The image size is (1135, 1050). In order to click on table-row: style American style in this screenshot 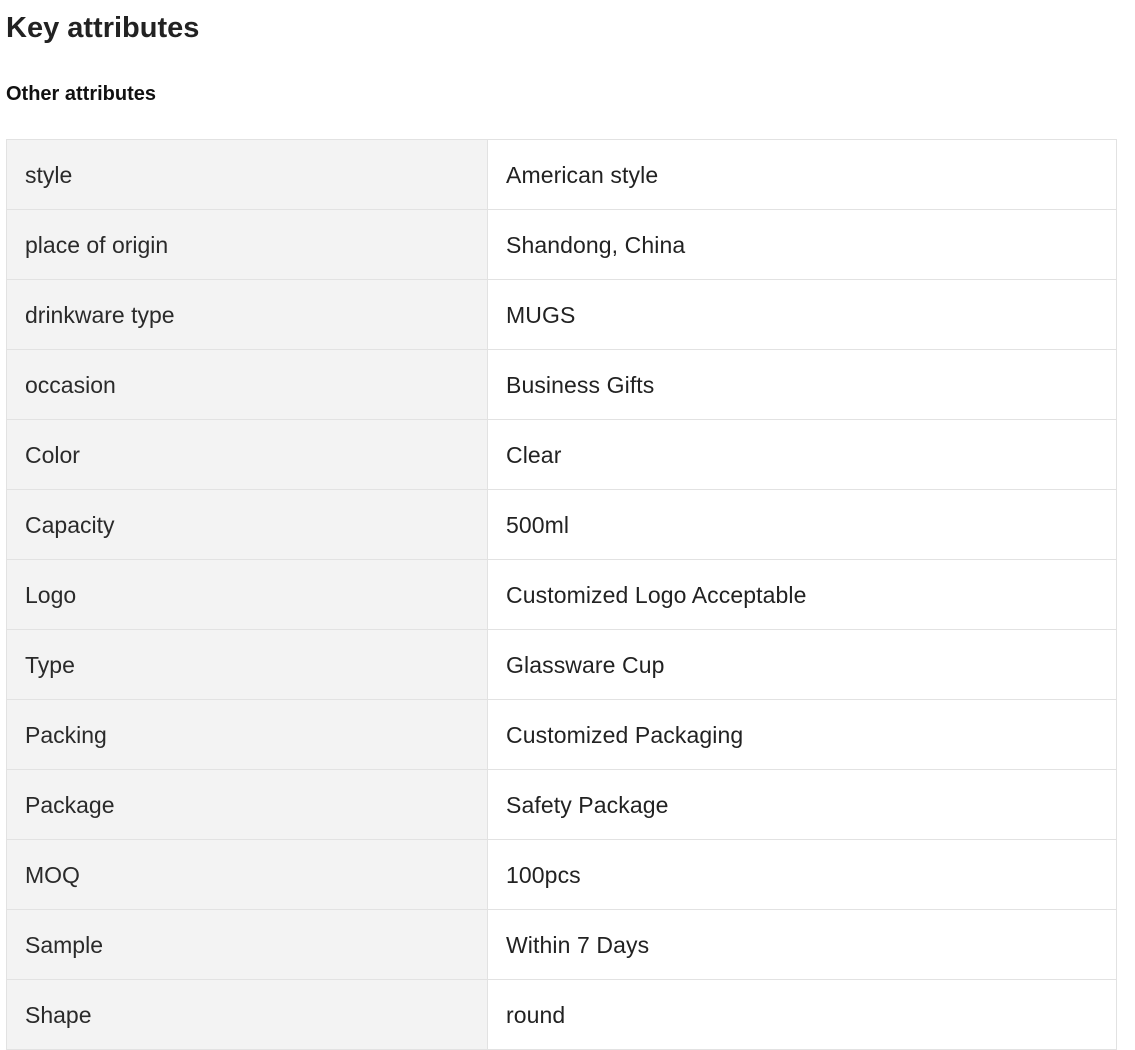, I will do `click(561, 174)`.